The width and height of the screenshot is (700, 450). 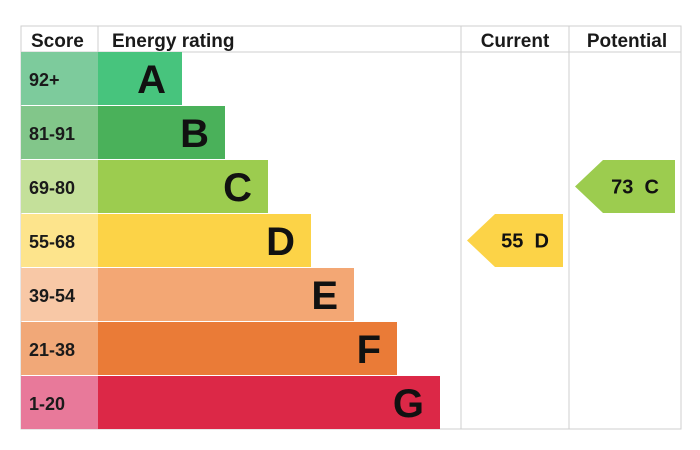 I want to click on current-rating-label: 55 D, so click(x=525, y=242).